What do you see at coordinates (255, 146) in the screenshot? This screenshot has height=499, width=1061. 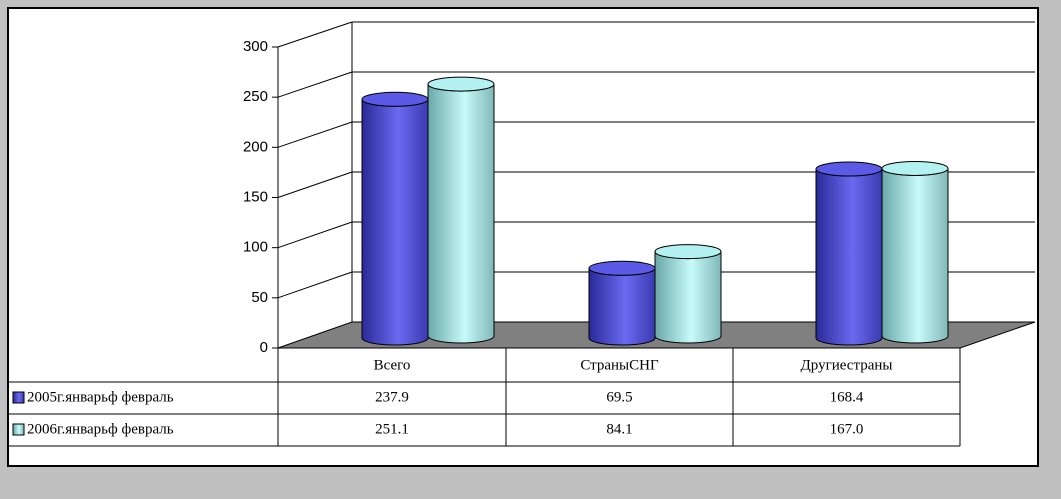 I see `y-tick-label: 200` at bounding box center [255, 146].